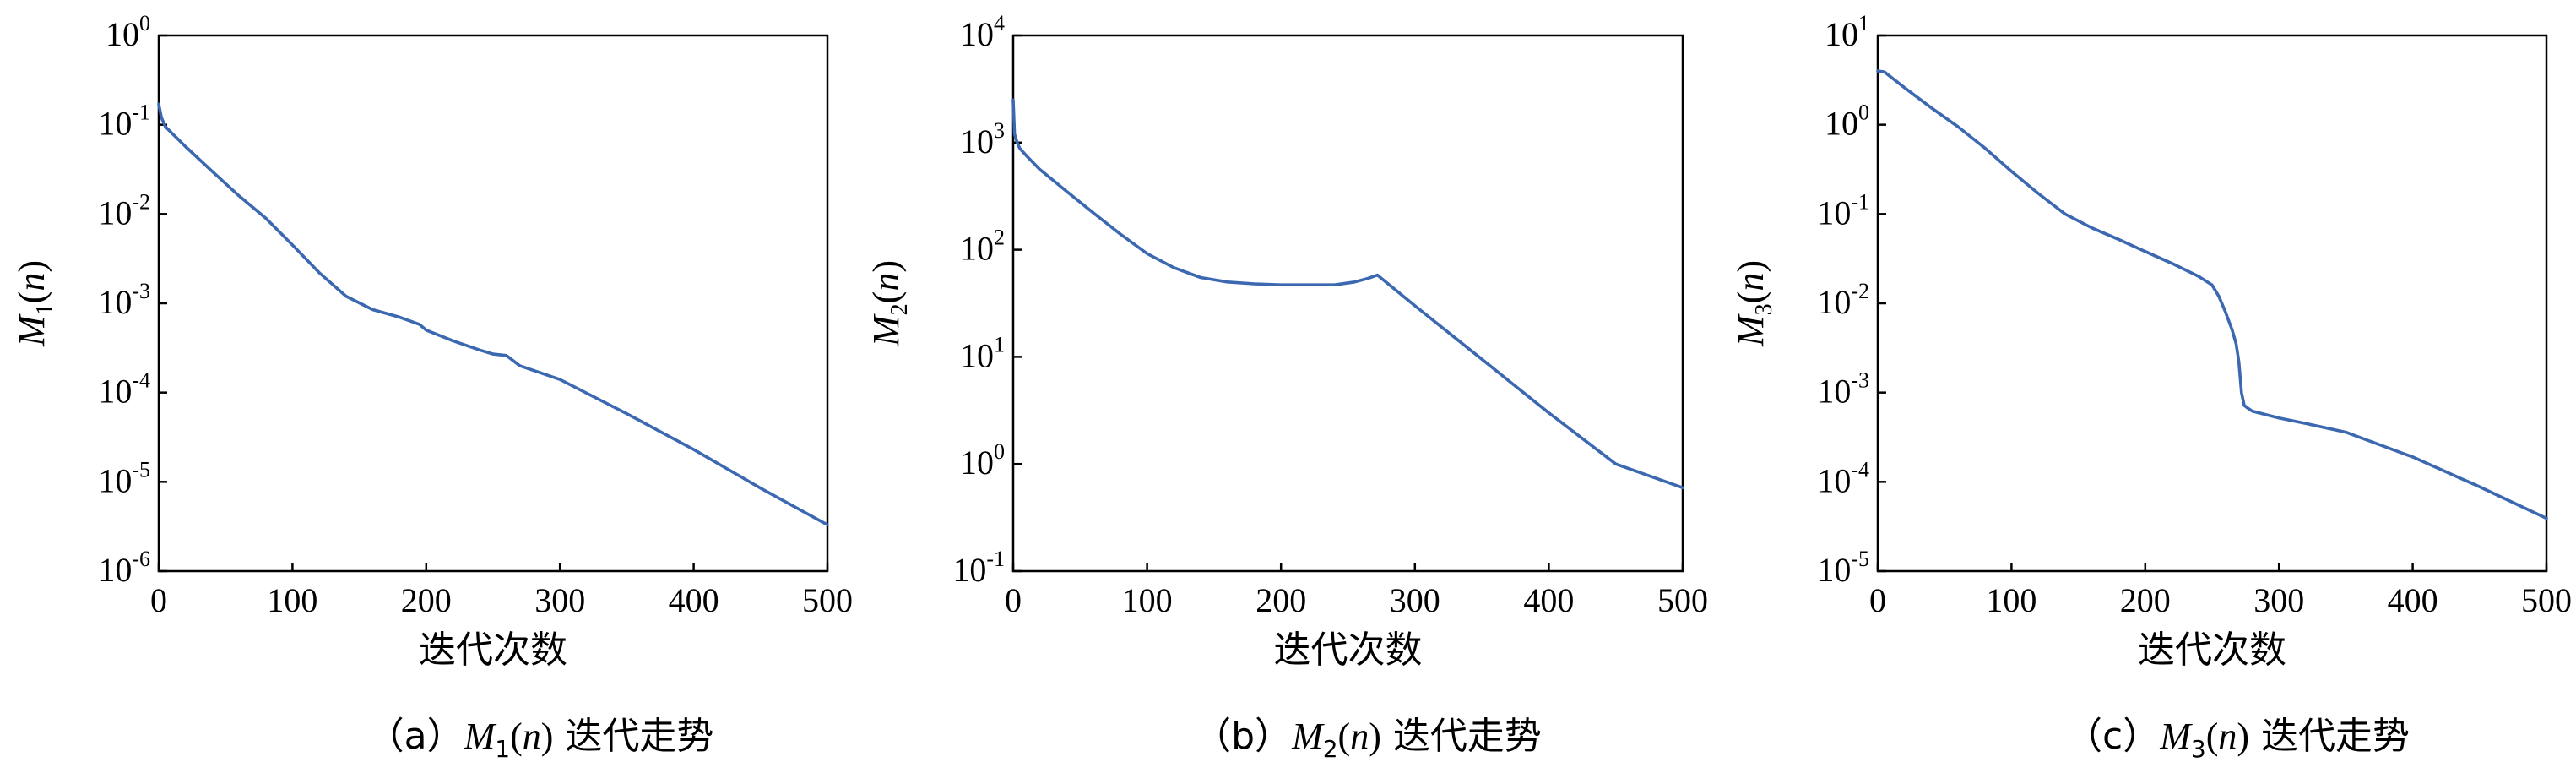 The width and height of the screenshot is (2576, 773). Describe the element at coordinates (1368, 739) in the screenshot. I see `panel-caption: （b）M2(n) 迭代走势` at that location.